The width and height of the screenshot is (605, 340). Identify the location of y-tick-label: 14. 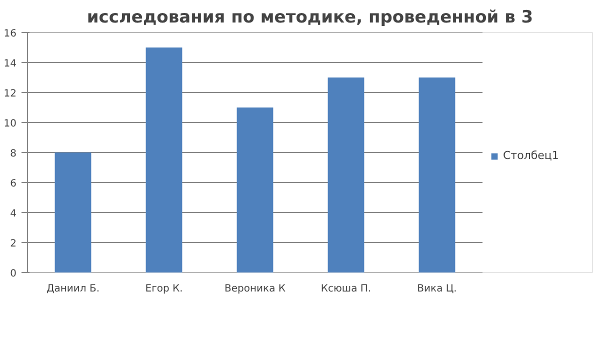
(10, 64).